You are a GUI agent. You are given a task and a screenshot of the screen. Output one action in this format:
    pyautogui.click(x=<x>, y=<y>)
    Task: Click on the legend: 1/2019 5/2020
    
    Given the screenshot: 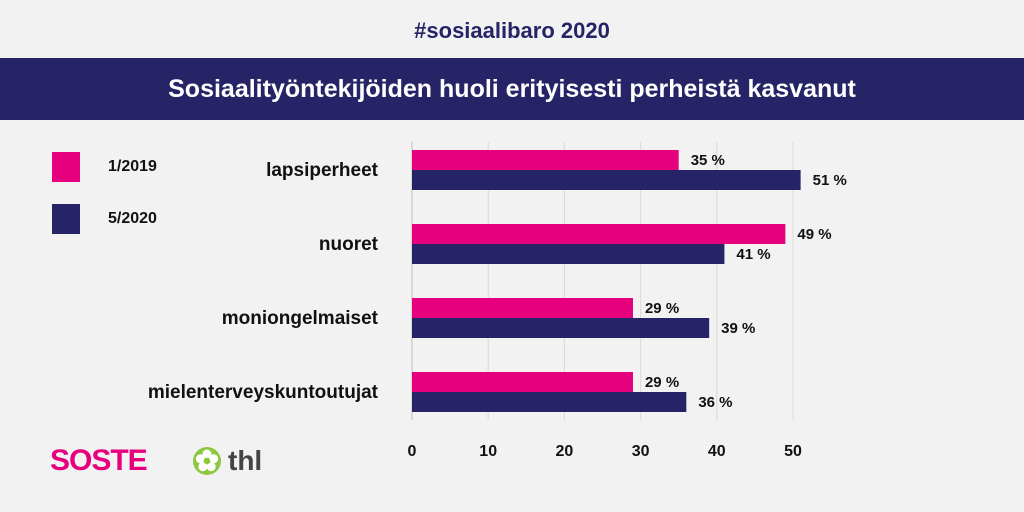 What is the action you would take?
    pyautogui.click(x=104, y=204)
    